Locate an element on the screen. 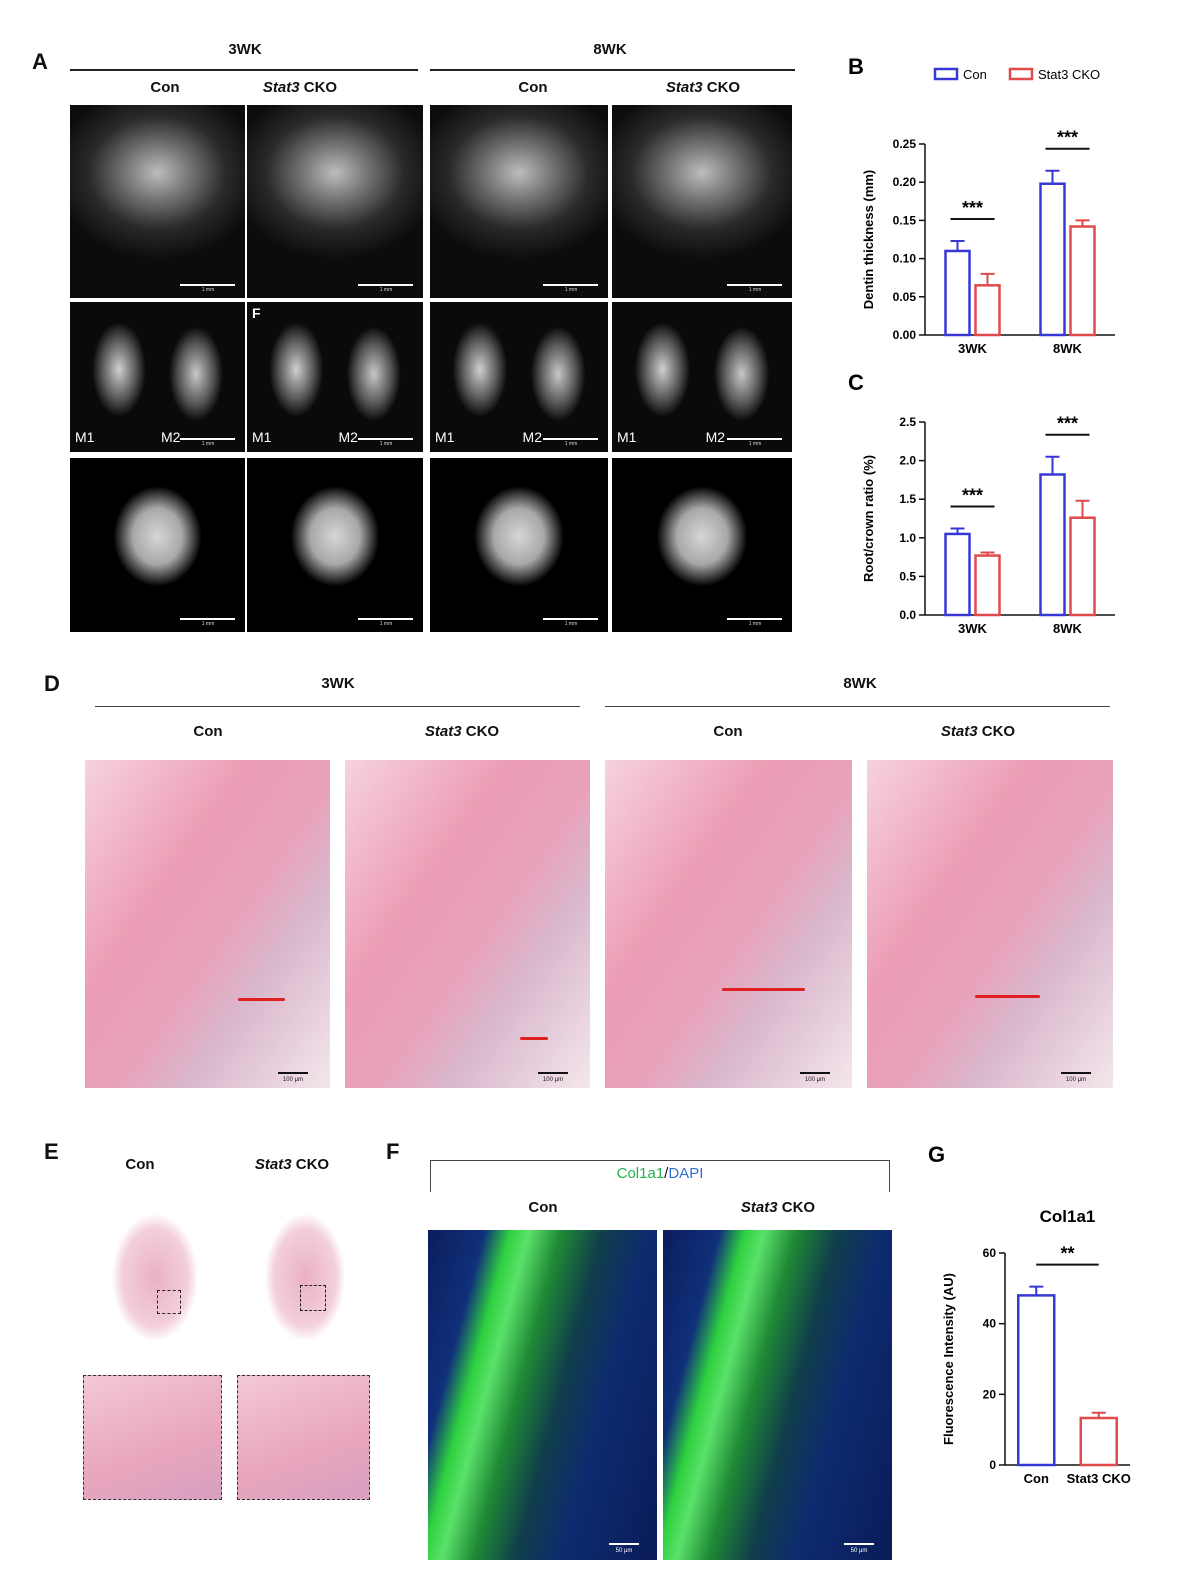 This screenshot has height=1588, width=1198. panel-label: C is located at coordinates (856, 382).